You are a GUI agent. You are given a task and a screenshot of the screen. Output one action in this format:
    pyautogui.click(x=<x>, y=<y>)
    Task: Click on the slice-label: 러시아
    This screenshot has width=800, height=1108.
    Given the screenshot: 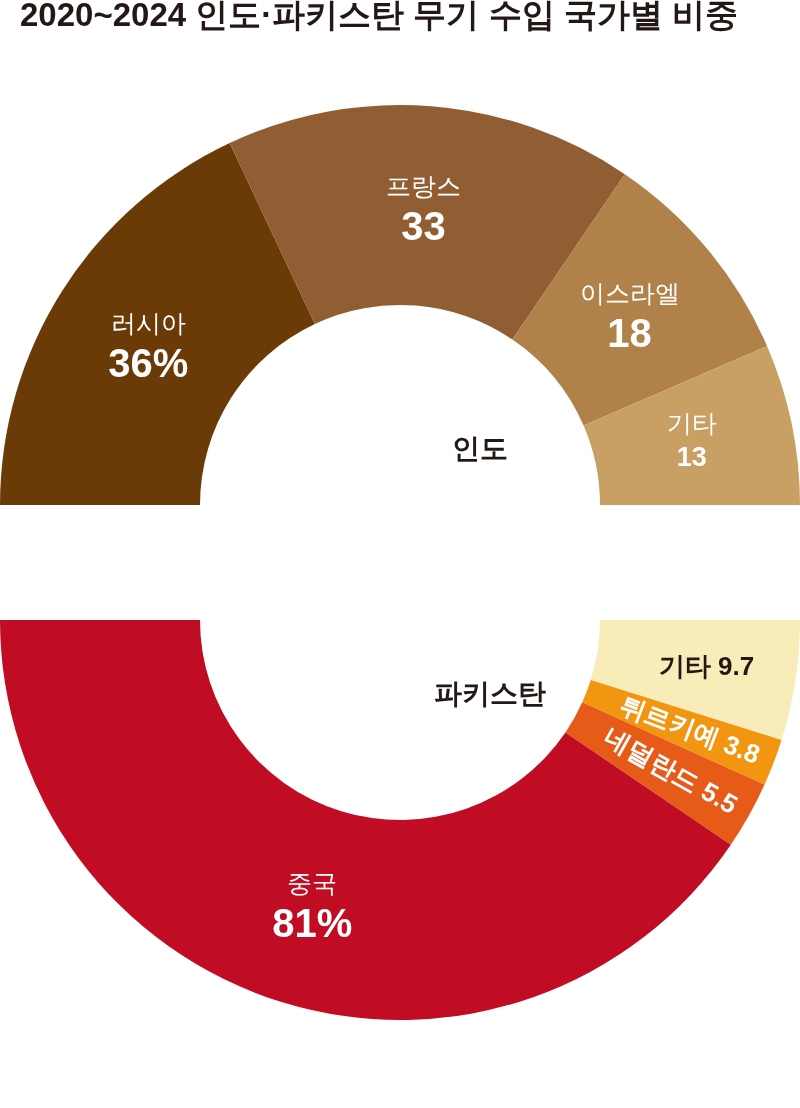 What is the action you would take?
    pyautogui.click(x=148, y=323)
    